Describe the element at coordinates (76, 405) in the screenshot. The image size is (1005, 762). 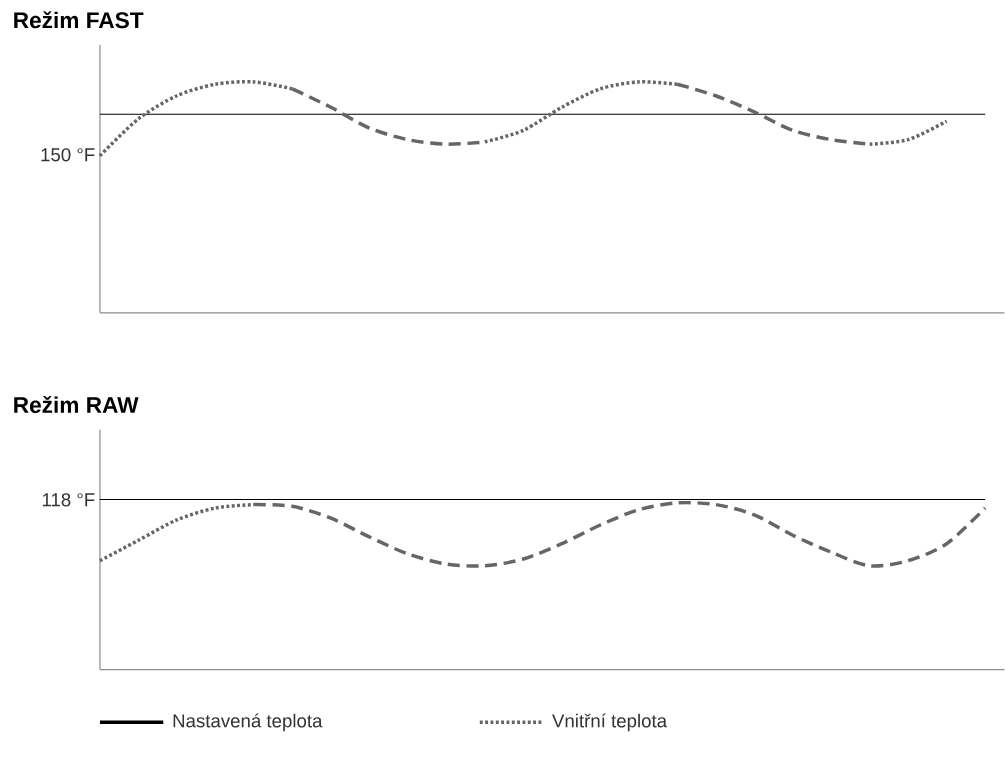
I see `chart-title: Režim RAW` at that location.